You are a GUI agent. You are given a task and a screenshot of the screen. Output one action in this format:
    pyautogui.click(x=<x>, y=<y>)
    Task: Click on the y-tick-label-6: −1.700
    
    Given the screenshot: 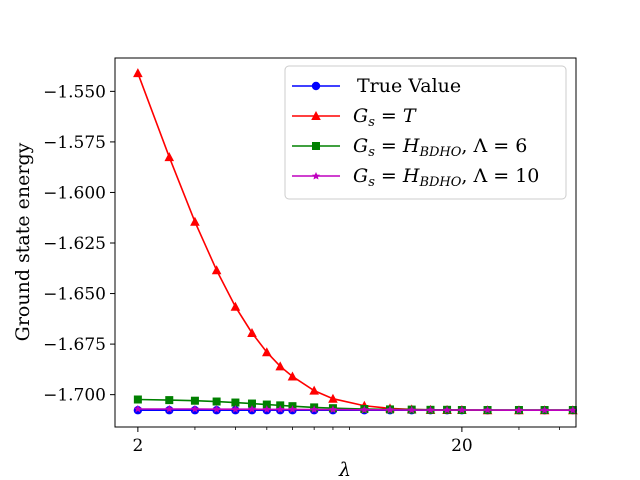 What is the action you would take?
    pyautogui.click(x=74, y=396)
    